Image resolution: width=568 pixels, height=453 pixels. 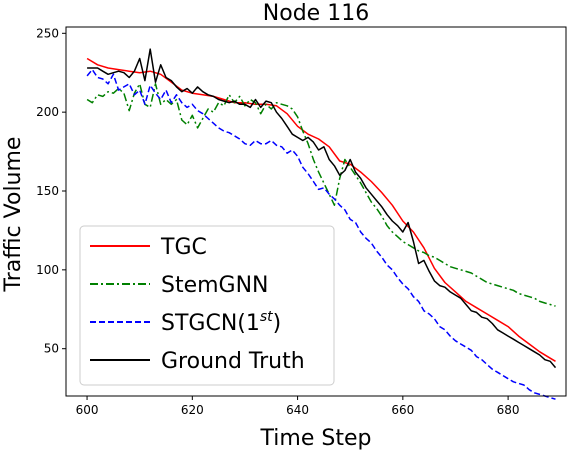 I want to click on y-tick-label: 200, so click(x=47, y=112).